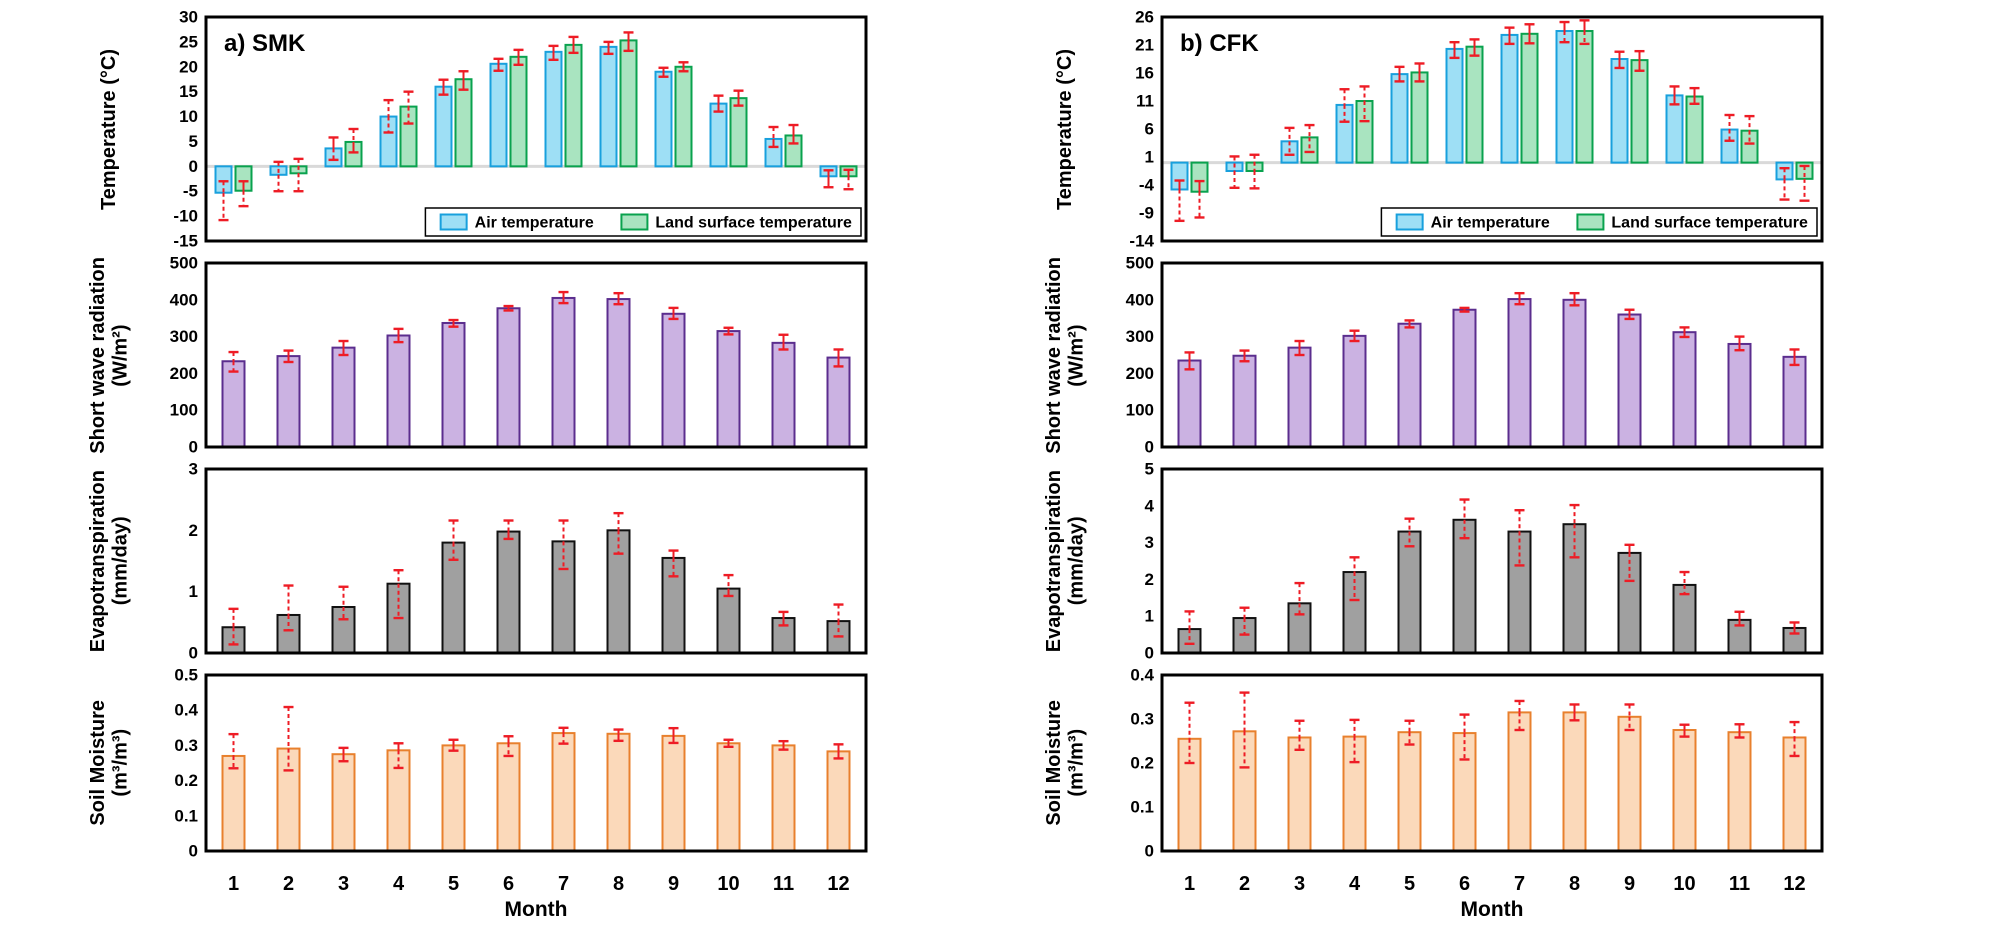 This screenshot has height=936, width=2008. Describe the element at coordinates (1475, 355) in the screenshot. I see `cfk-radiation-chart: 500 400 300 200 100 0` at that location.